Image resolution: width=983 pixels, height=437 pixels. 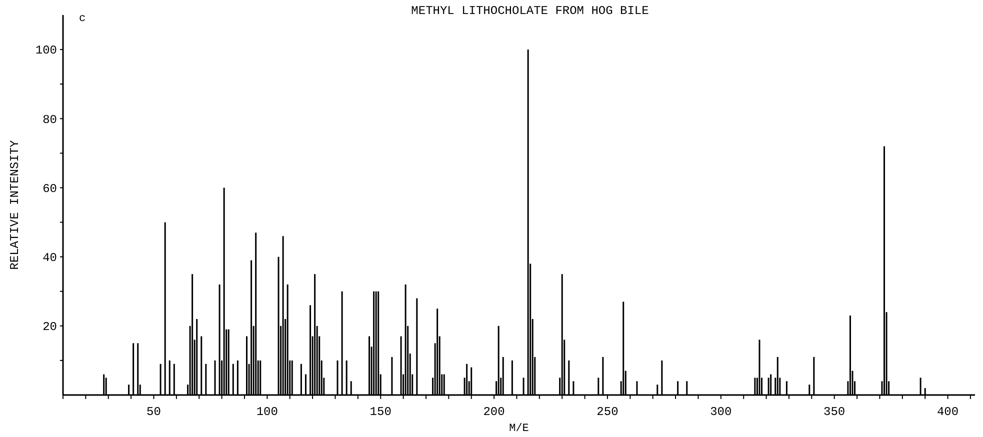 I want to click on annotation: c, so click(x=82, y=19).